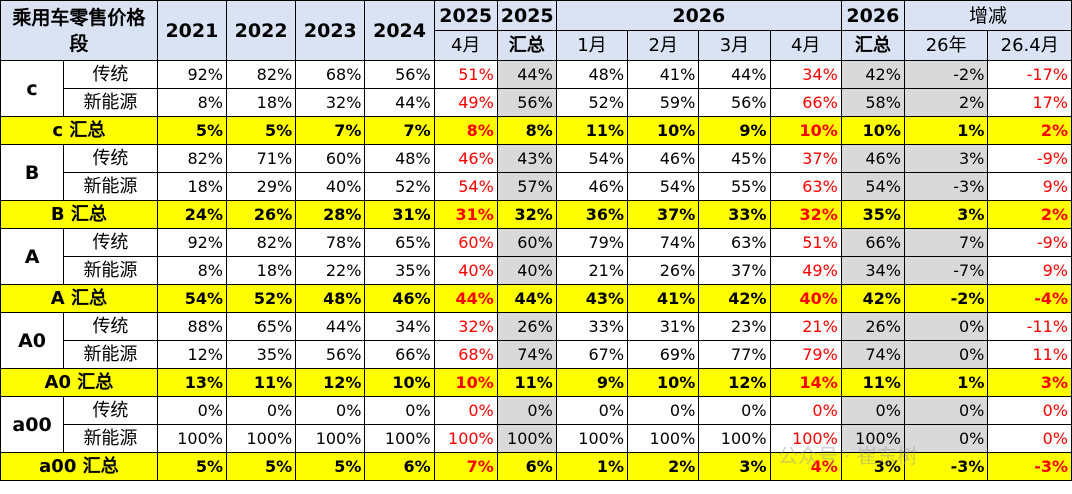  Describe the element at coordinates (592, 354) in the screenshot. I see `table-cell: 67%` at that location.